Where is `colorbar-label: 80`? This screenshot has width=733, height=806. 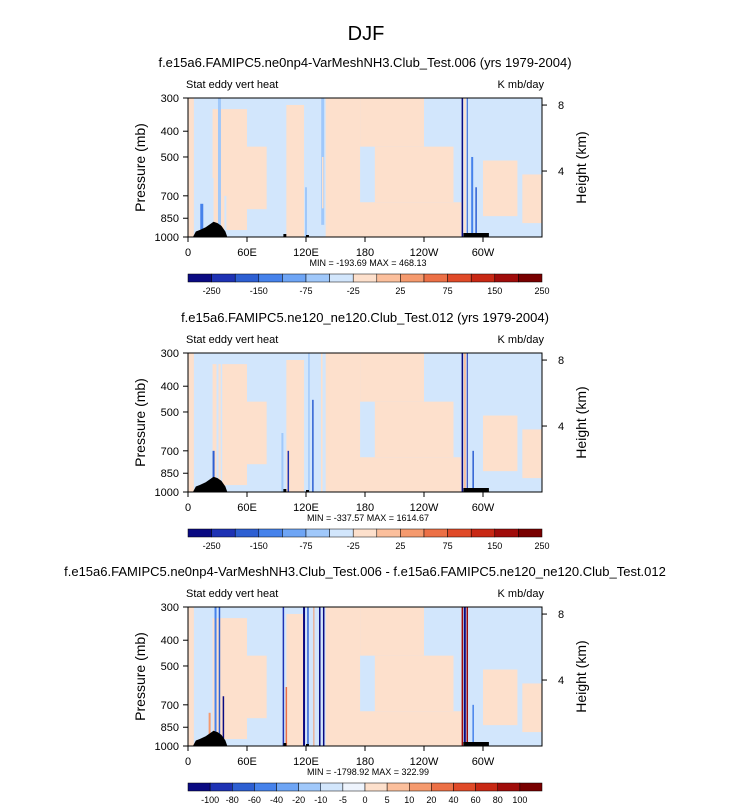
colorbar-label: 80 is located at coordinates (498, 800).